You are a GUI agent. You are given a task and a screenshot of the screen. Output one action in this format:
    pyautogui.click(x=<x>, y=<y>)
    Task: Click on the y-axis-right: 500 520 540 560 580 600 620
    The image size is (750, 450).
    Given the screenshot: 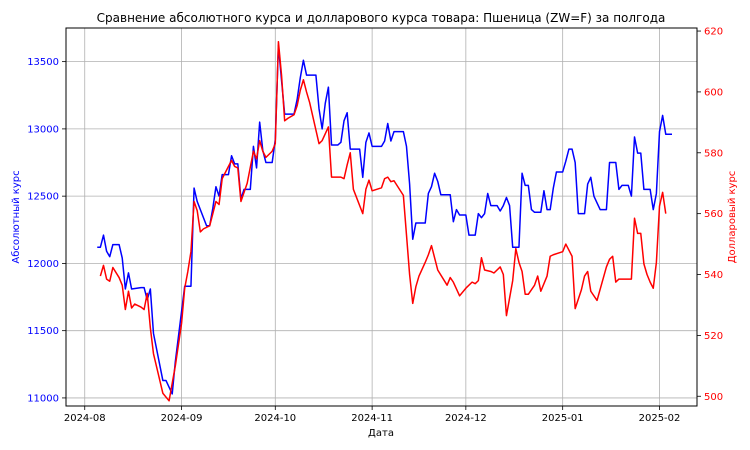 What is the action you would take?
    pyautogui.click(x=710, y=215)
    